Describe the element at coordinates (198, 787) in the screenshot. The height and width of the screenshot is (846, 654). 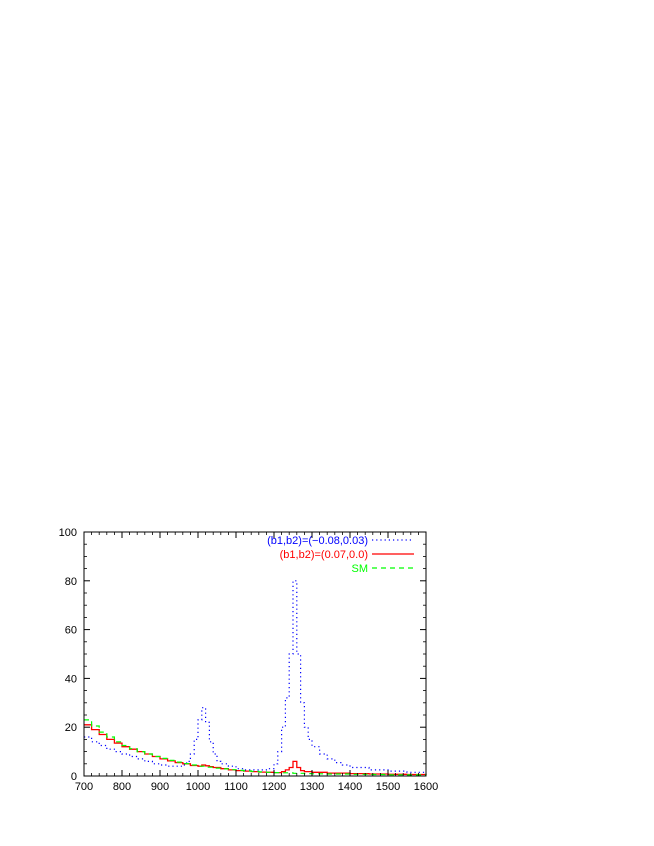
I see `x-tick-label: 1000` at that location.